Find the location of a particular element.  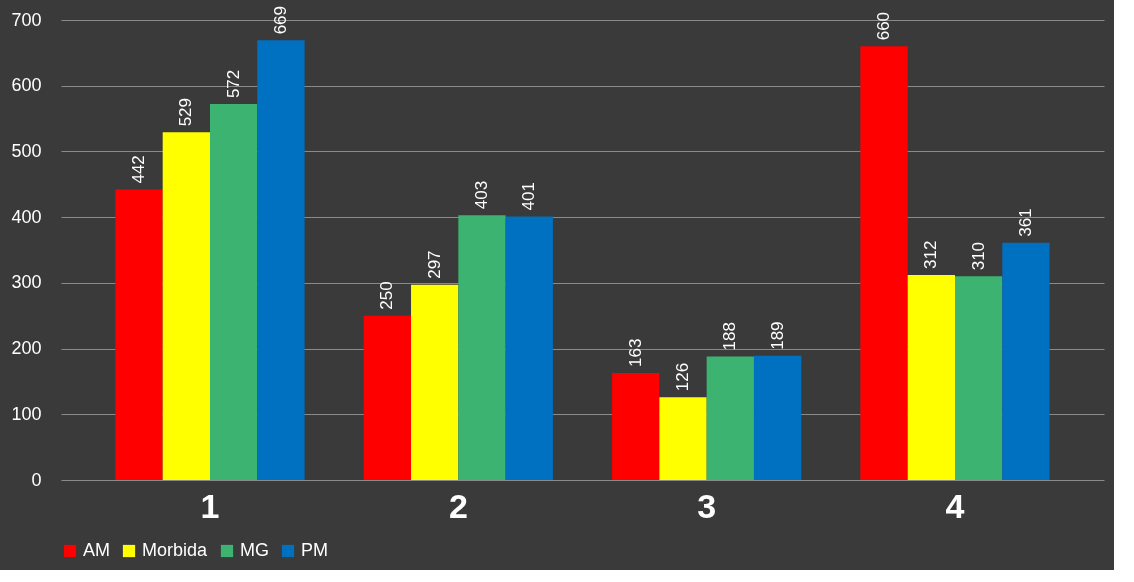

x-tick-label: 3 is located at coordinates (707, 505).